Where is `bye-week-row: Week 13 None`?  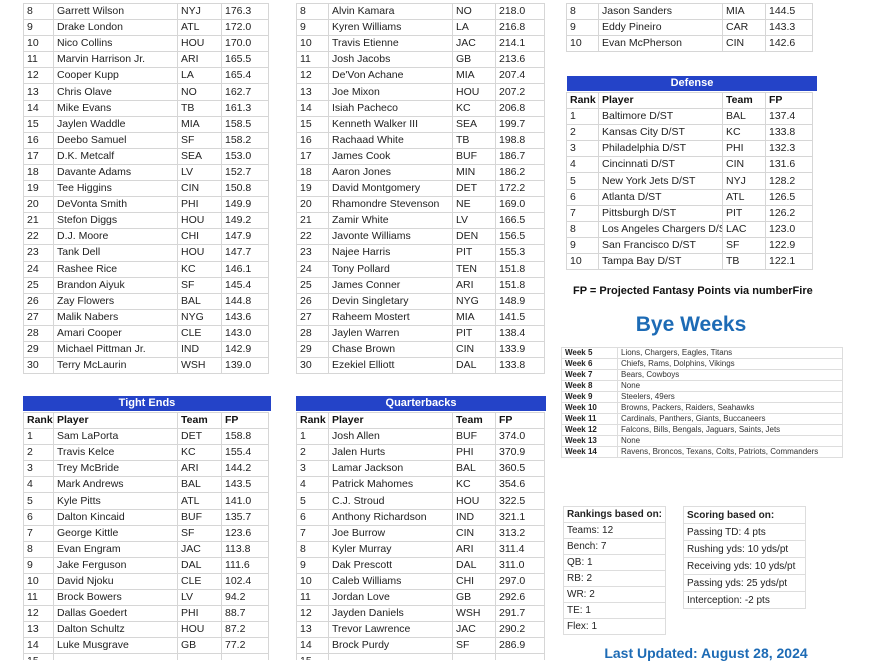 bye-week-row: Week 13 None is located at coordinates (702, 441).